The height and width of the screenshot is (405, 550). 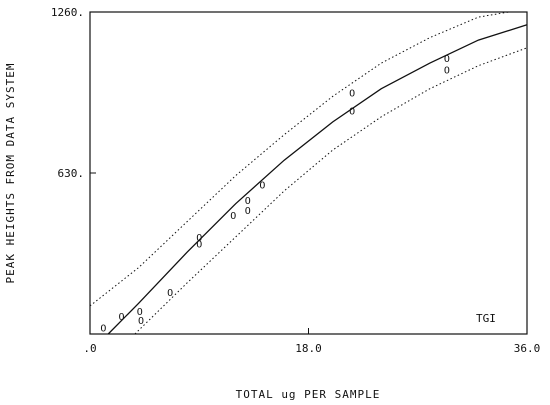 I want to click on x-tick-label: 18.0, so click(x=308, y=348).